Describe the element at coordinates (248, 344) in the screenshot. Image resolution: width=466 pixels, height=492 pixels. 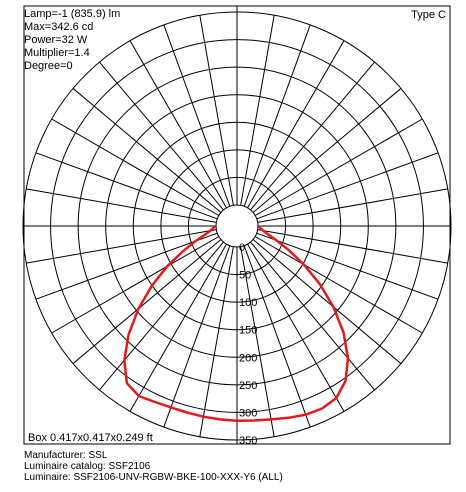
I see `ring-labels: 0 50 100 150 200 250 300 350` at that location.